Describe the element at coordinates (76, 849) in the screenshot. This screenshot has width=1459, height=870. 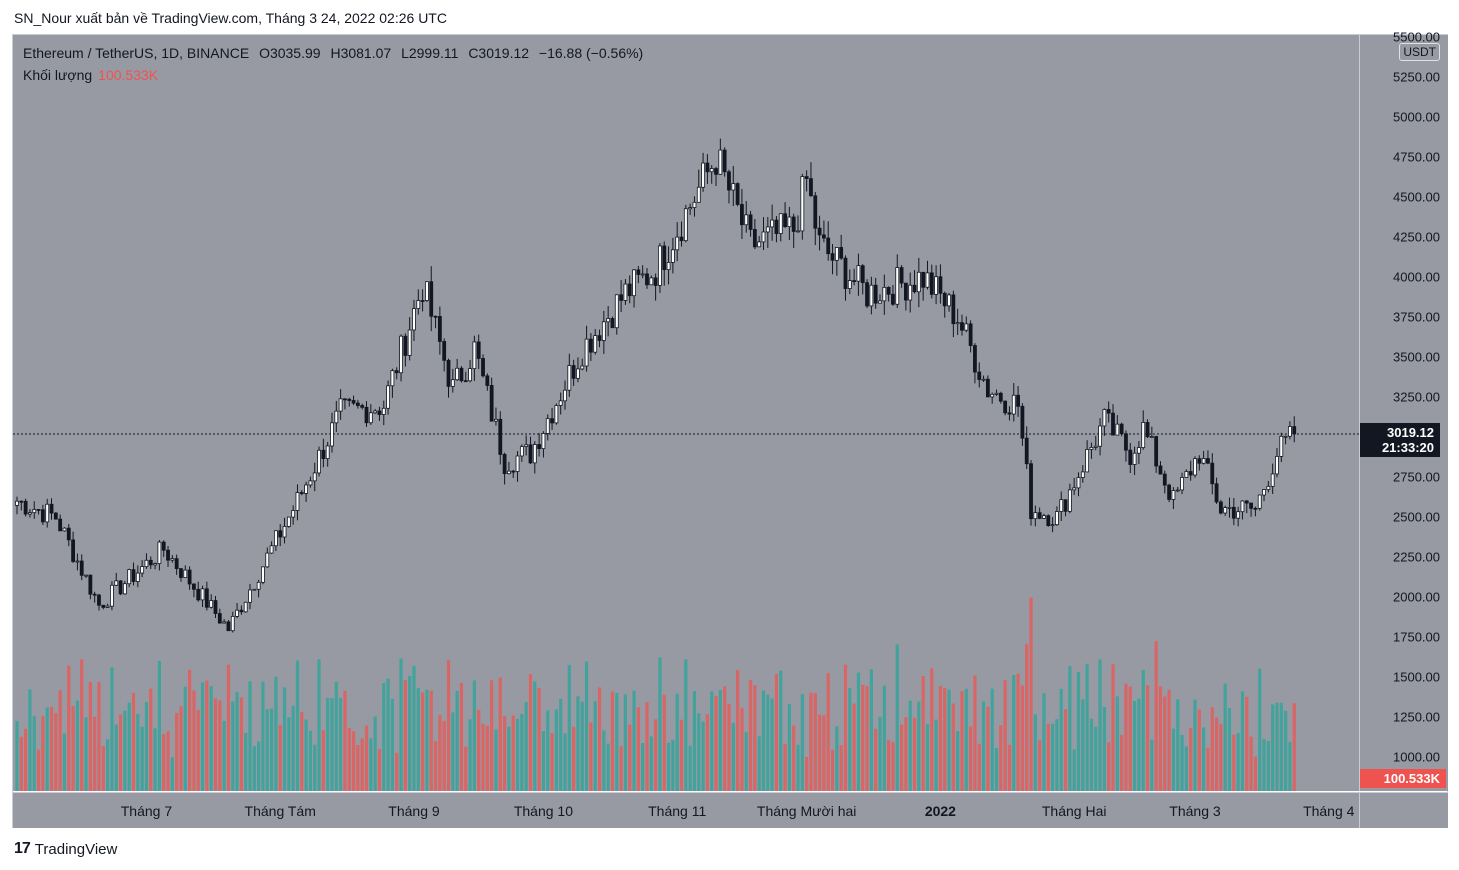
I see `brand-name: TradingView` at that location.